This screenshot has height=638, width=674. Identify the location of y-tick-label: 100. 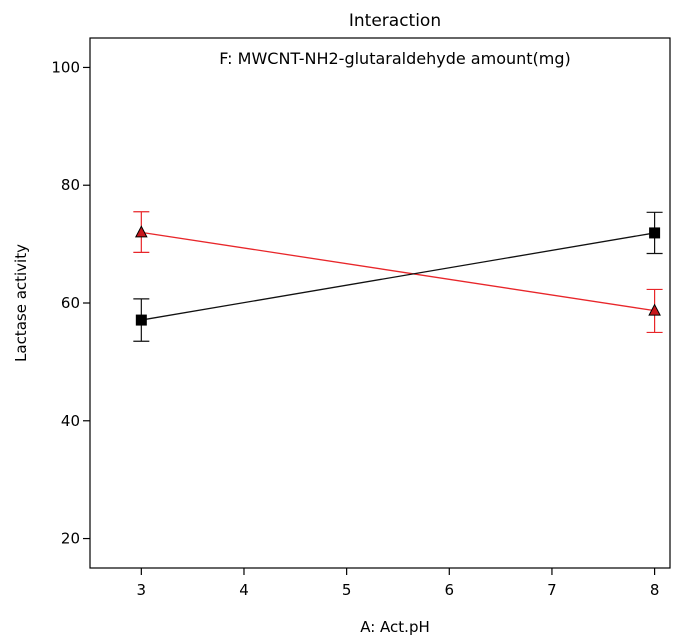
(65, 67).